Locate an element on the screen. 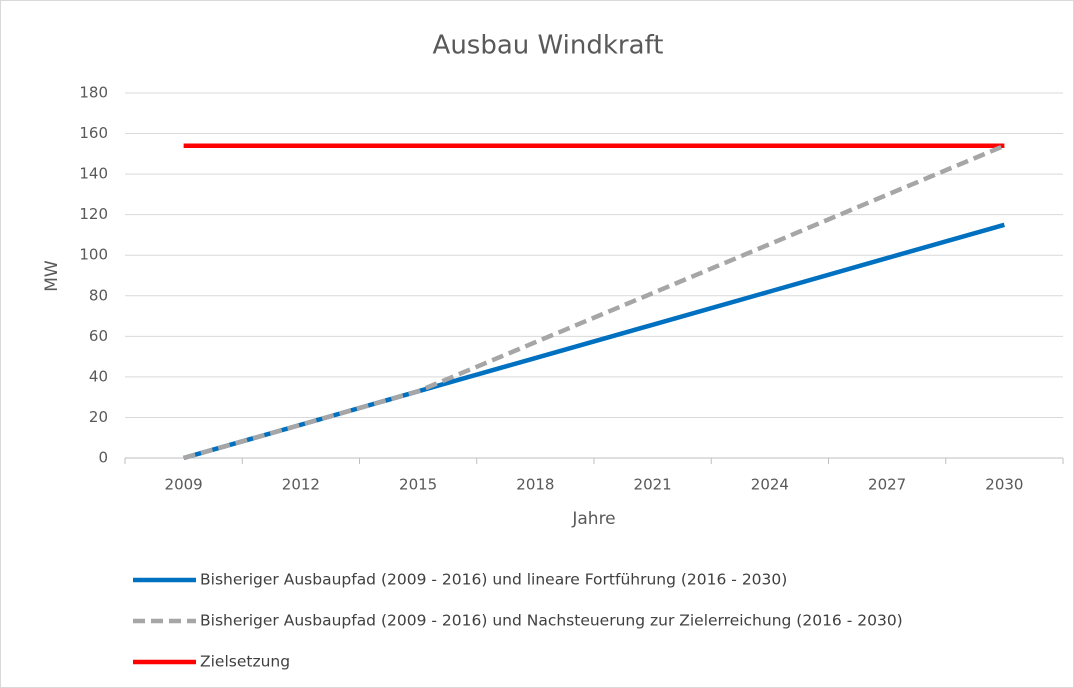 The image size is (1074, 688). x-tick-label: 2015 is located at coordinates (418, 485).